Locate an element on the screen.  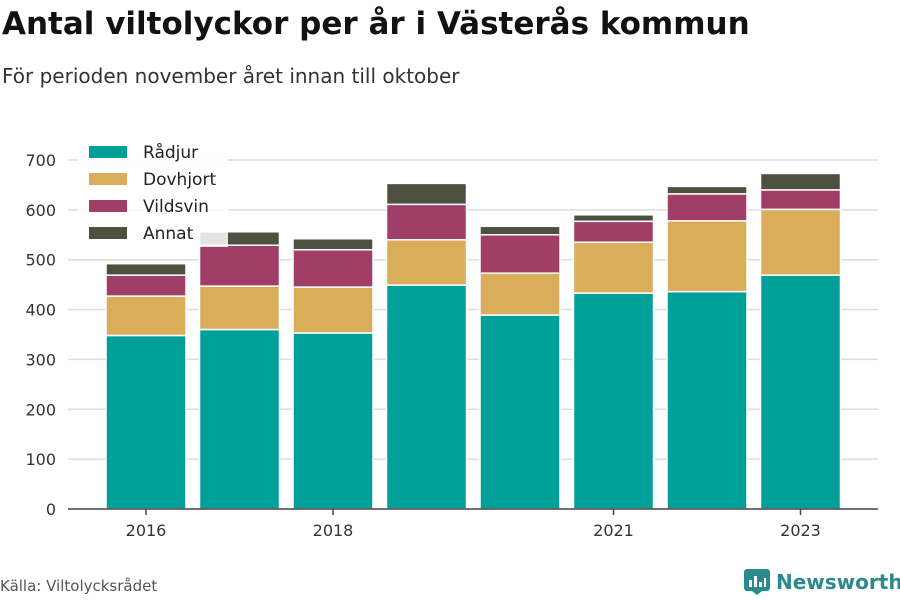
bar-vildsvin-2021 is located at coordinates (613, 231).